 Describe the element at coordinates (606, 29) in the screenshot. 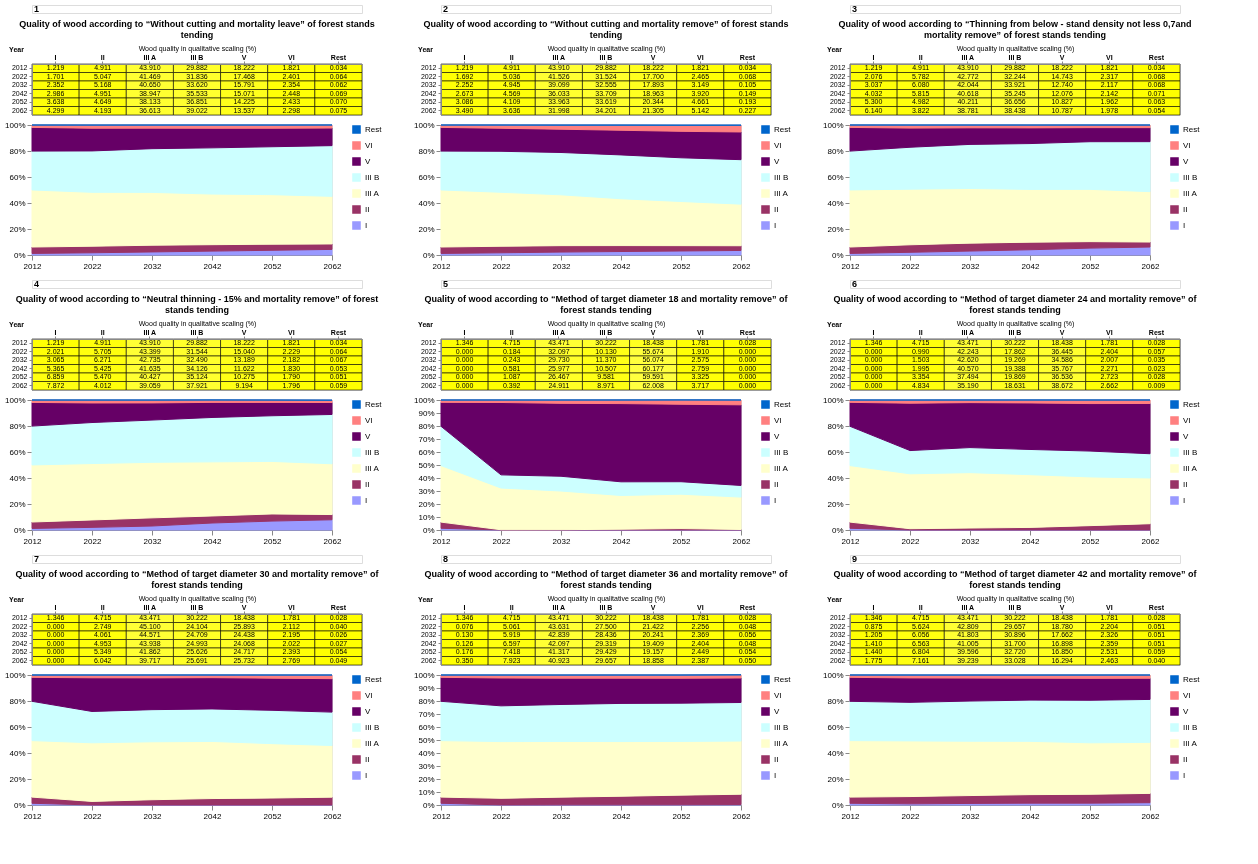

I see `chart-title: Quality of wood according to “Without cutting and mortality remove” of forest stands tending` at that location.